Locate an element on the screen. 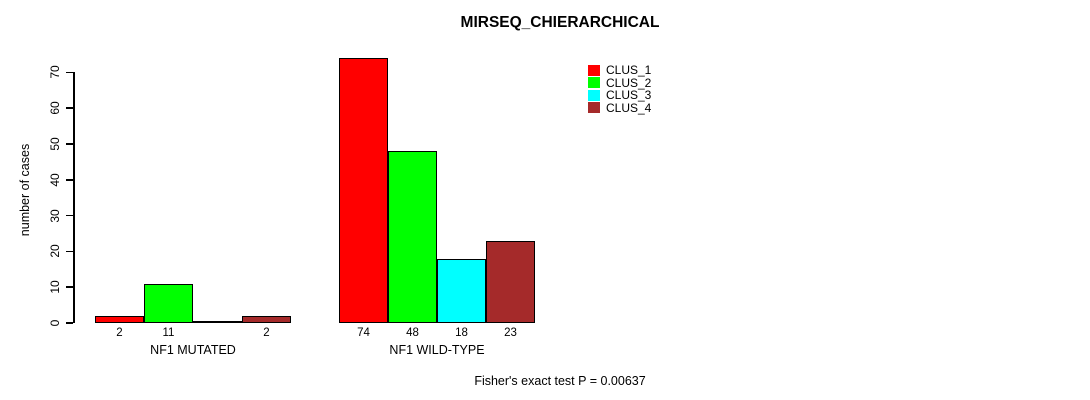  bar-clus-2-nf1-wild-type is located at coordinates (412, 237).